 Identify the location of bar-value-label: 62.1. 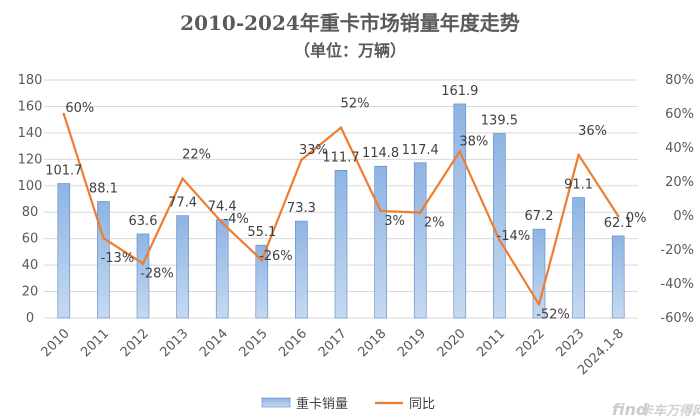
(618, 223).